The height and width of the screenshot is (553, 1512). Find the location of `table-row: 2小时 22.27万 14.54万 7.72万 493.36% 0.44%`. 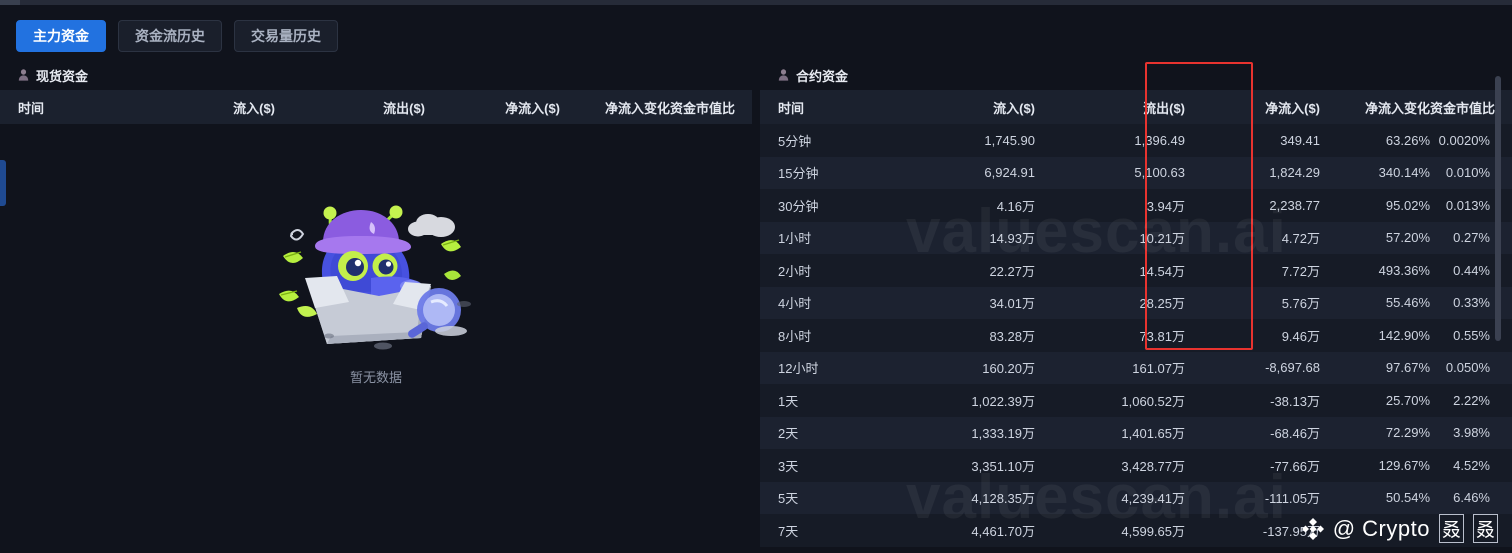

table-row: 2小时 22.27万 14.54万 7.72万 493.36% 0.44% is located at coordinates (1136, 270).